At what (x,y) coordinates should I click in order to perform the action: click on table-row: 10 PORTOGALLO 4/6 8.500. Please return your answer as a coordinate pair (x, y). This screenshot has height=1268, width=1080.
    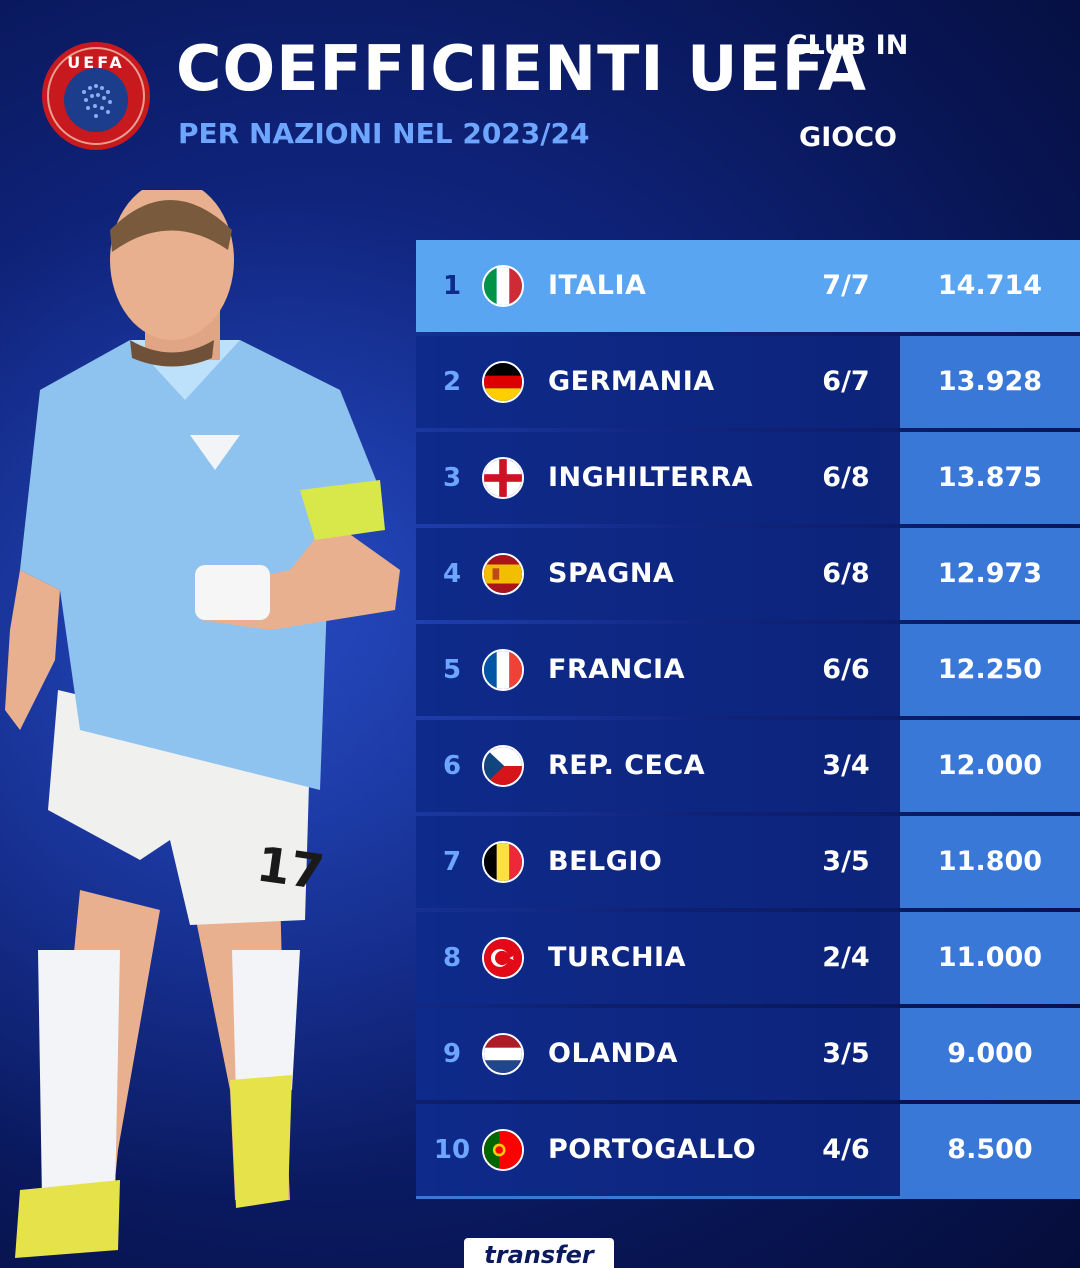
    Looking at the image, I should click on (748, 1150).